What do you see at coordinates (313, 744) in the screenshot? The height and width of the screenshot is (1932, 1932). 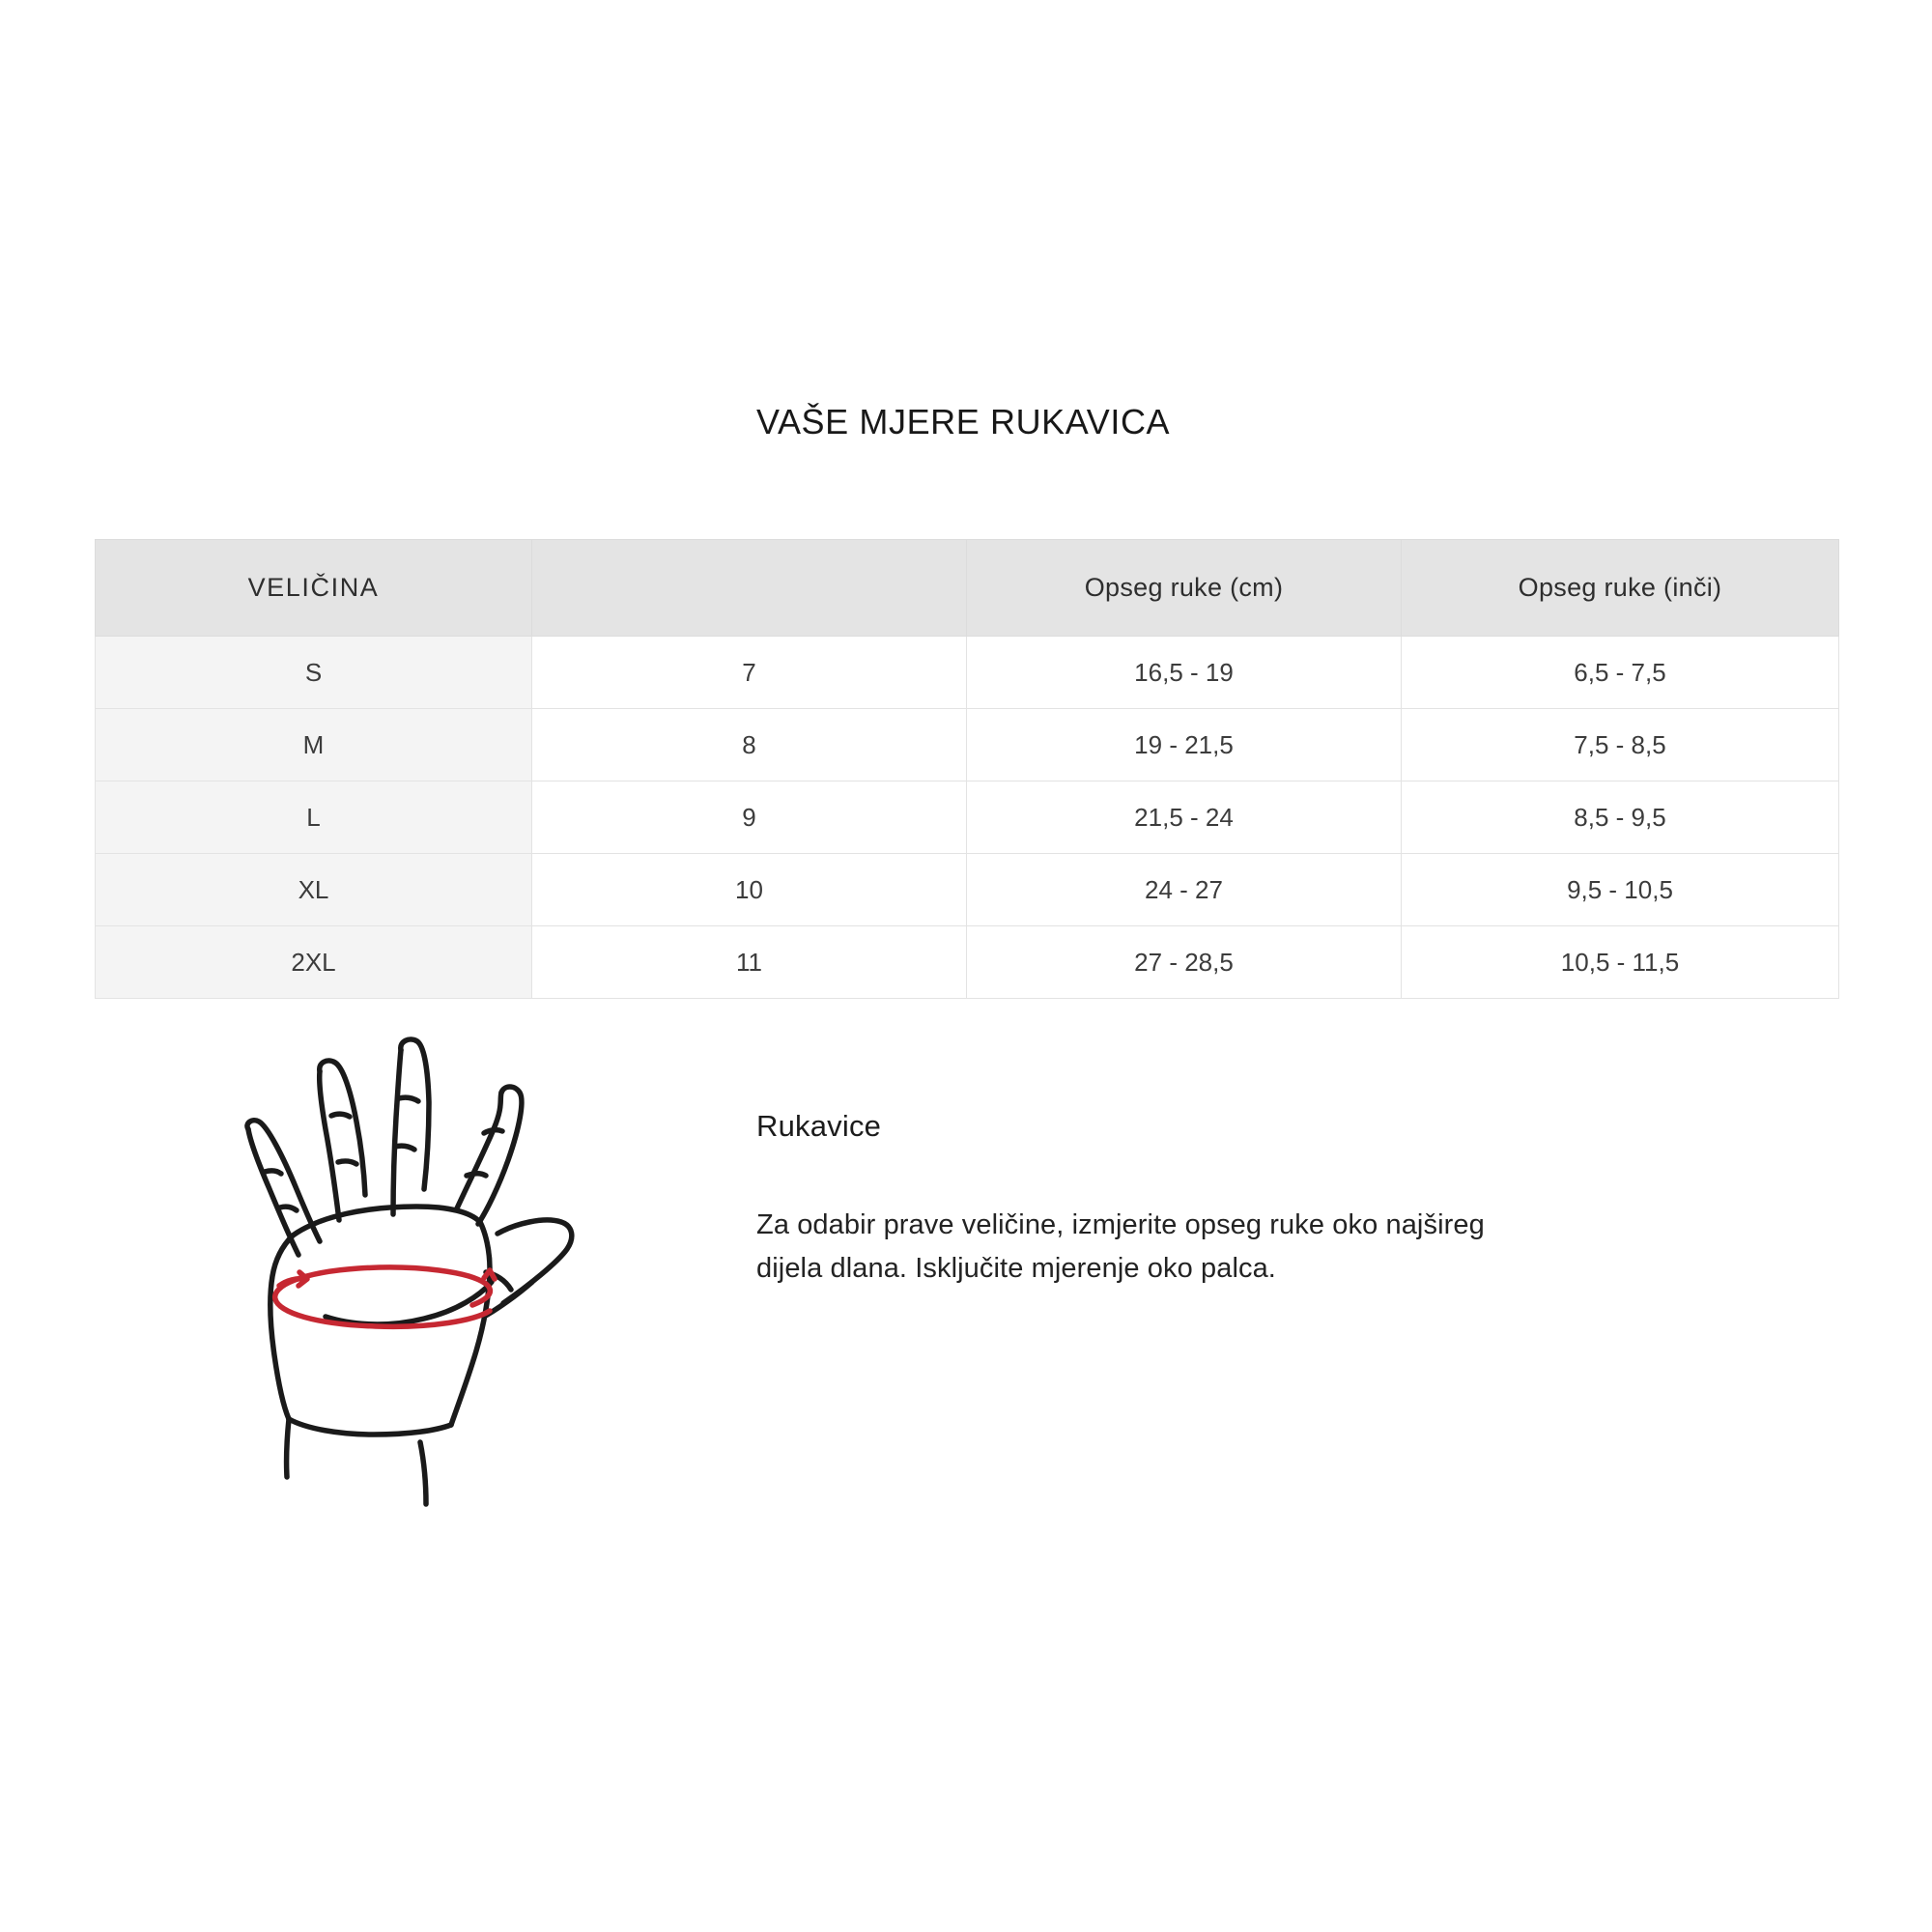 I see `cell-size: M` at bounding box center [313, 744].